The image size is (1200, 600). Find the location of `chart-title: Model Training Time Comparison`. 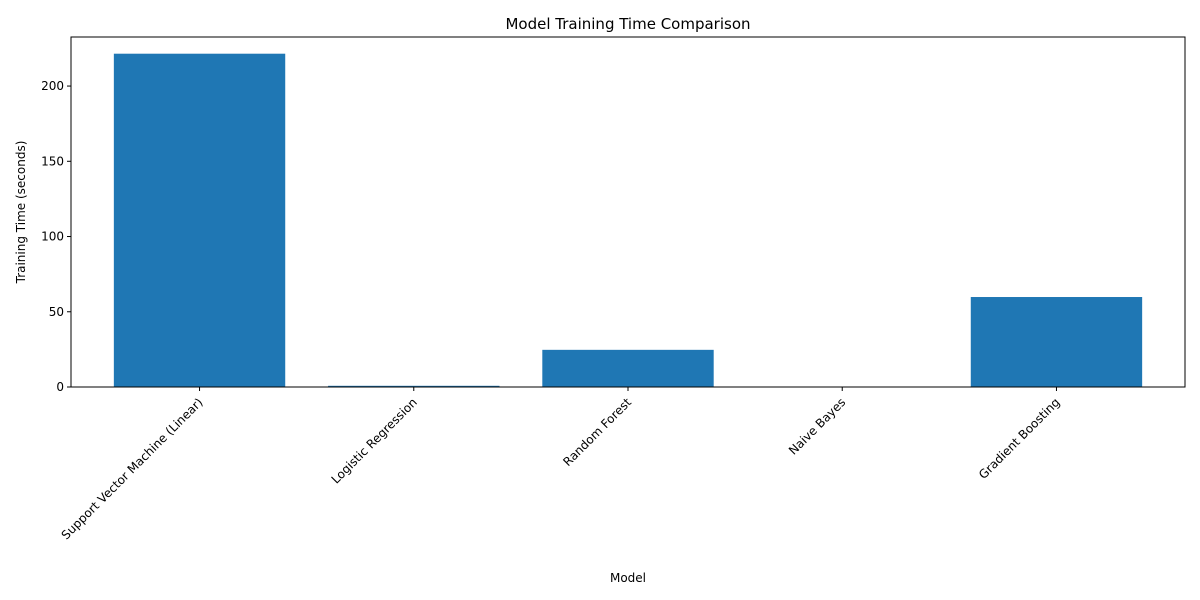

chart-title: Model Training Time Comparison is located at coordinates (627, 24).